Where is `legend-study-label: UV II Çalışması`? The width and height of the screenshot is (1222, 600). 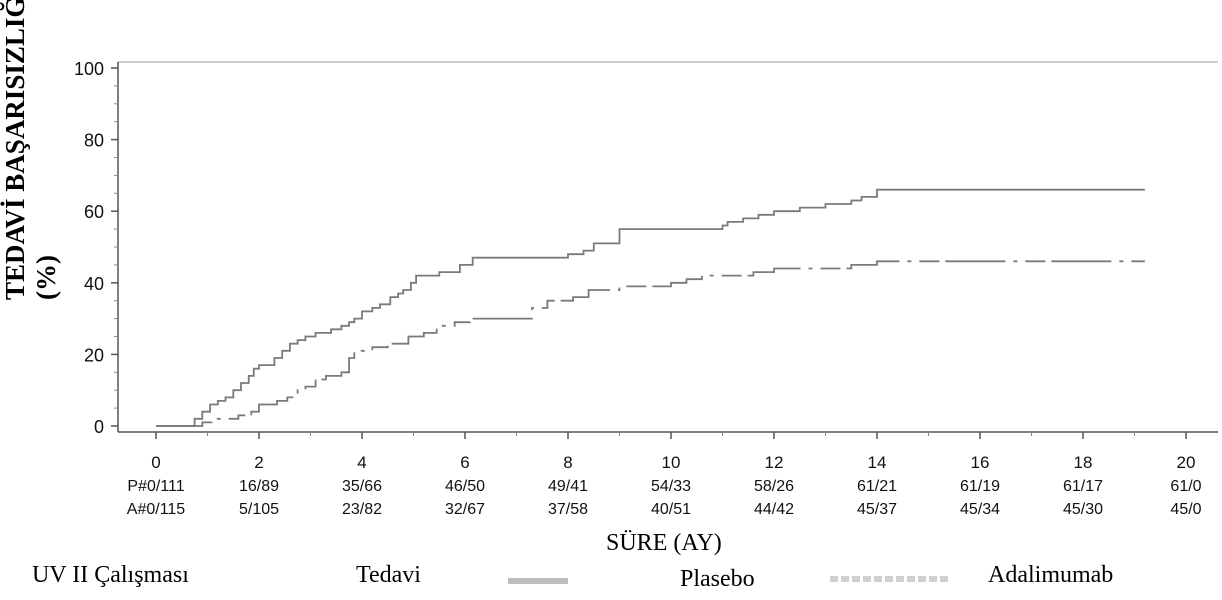
legend-study-label: UV II Çalışması is located at coordinates (110, 575).